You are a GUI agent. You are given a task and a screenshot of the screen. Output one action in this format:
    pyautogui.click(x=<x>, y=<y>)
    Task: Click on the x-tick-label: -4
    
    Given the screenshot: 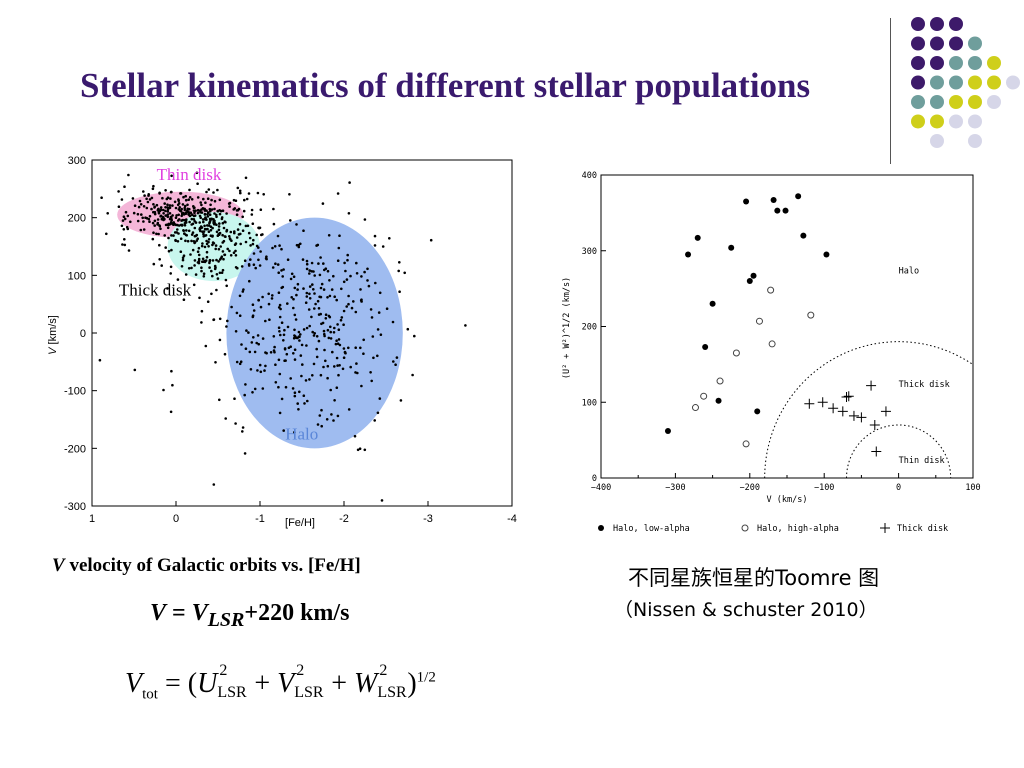 What is the action you would take?
    pyautogui.click(x=512, y=519)
    